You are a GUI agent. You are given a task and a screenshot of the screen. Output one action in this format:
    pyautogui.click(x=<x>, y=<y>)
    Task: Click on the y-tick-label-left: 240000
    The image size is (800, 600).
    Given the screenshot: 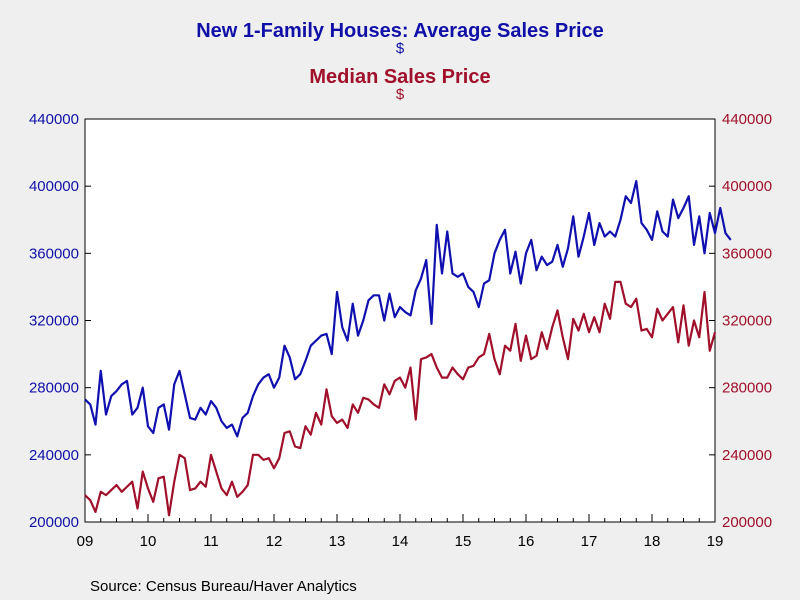 What is the action you would take?
    pyautogui.click(x=54, y=455)
    